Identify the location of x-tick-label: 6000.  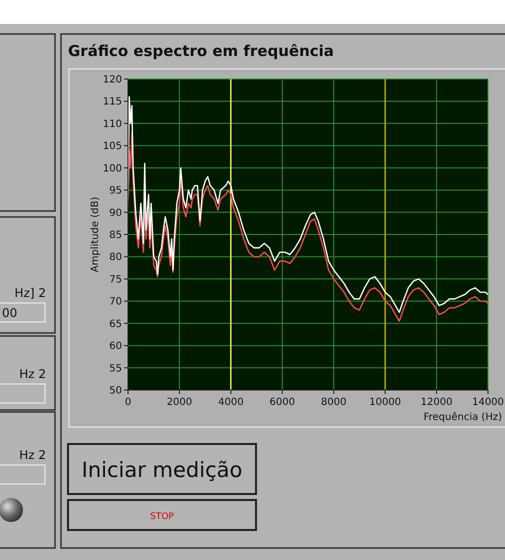
(283, 402).